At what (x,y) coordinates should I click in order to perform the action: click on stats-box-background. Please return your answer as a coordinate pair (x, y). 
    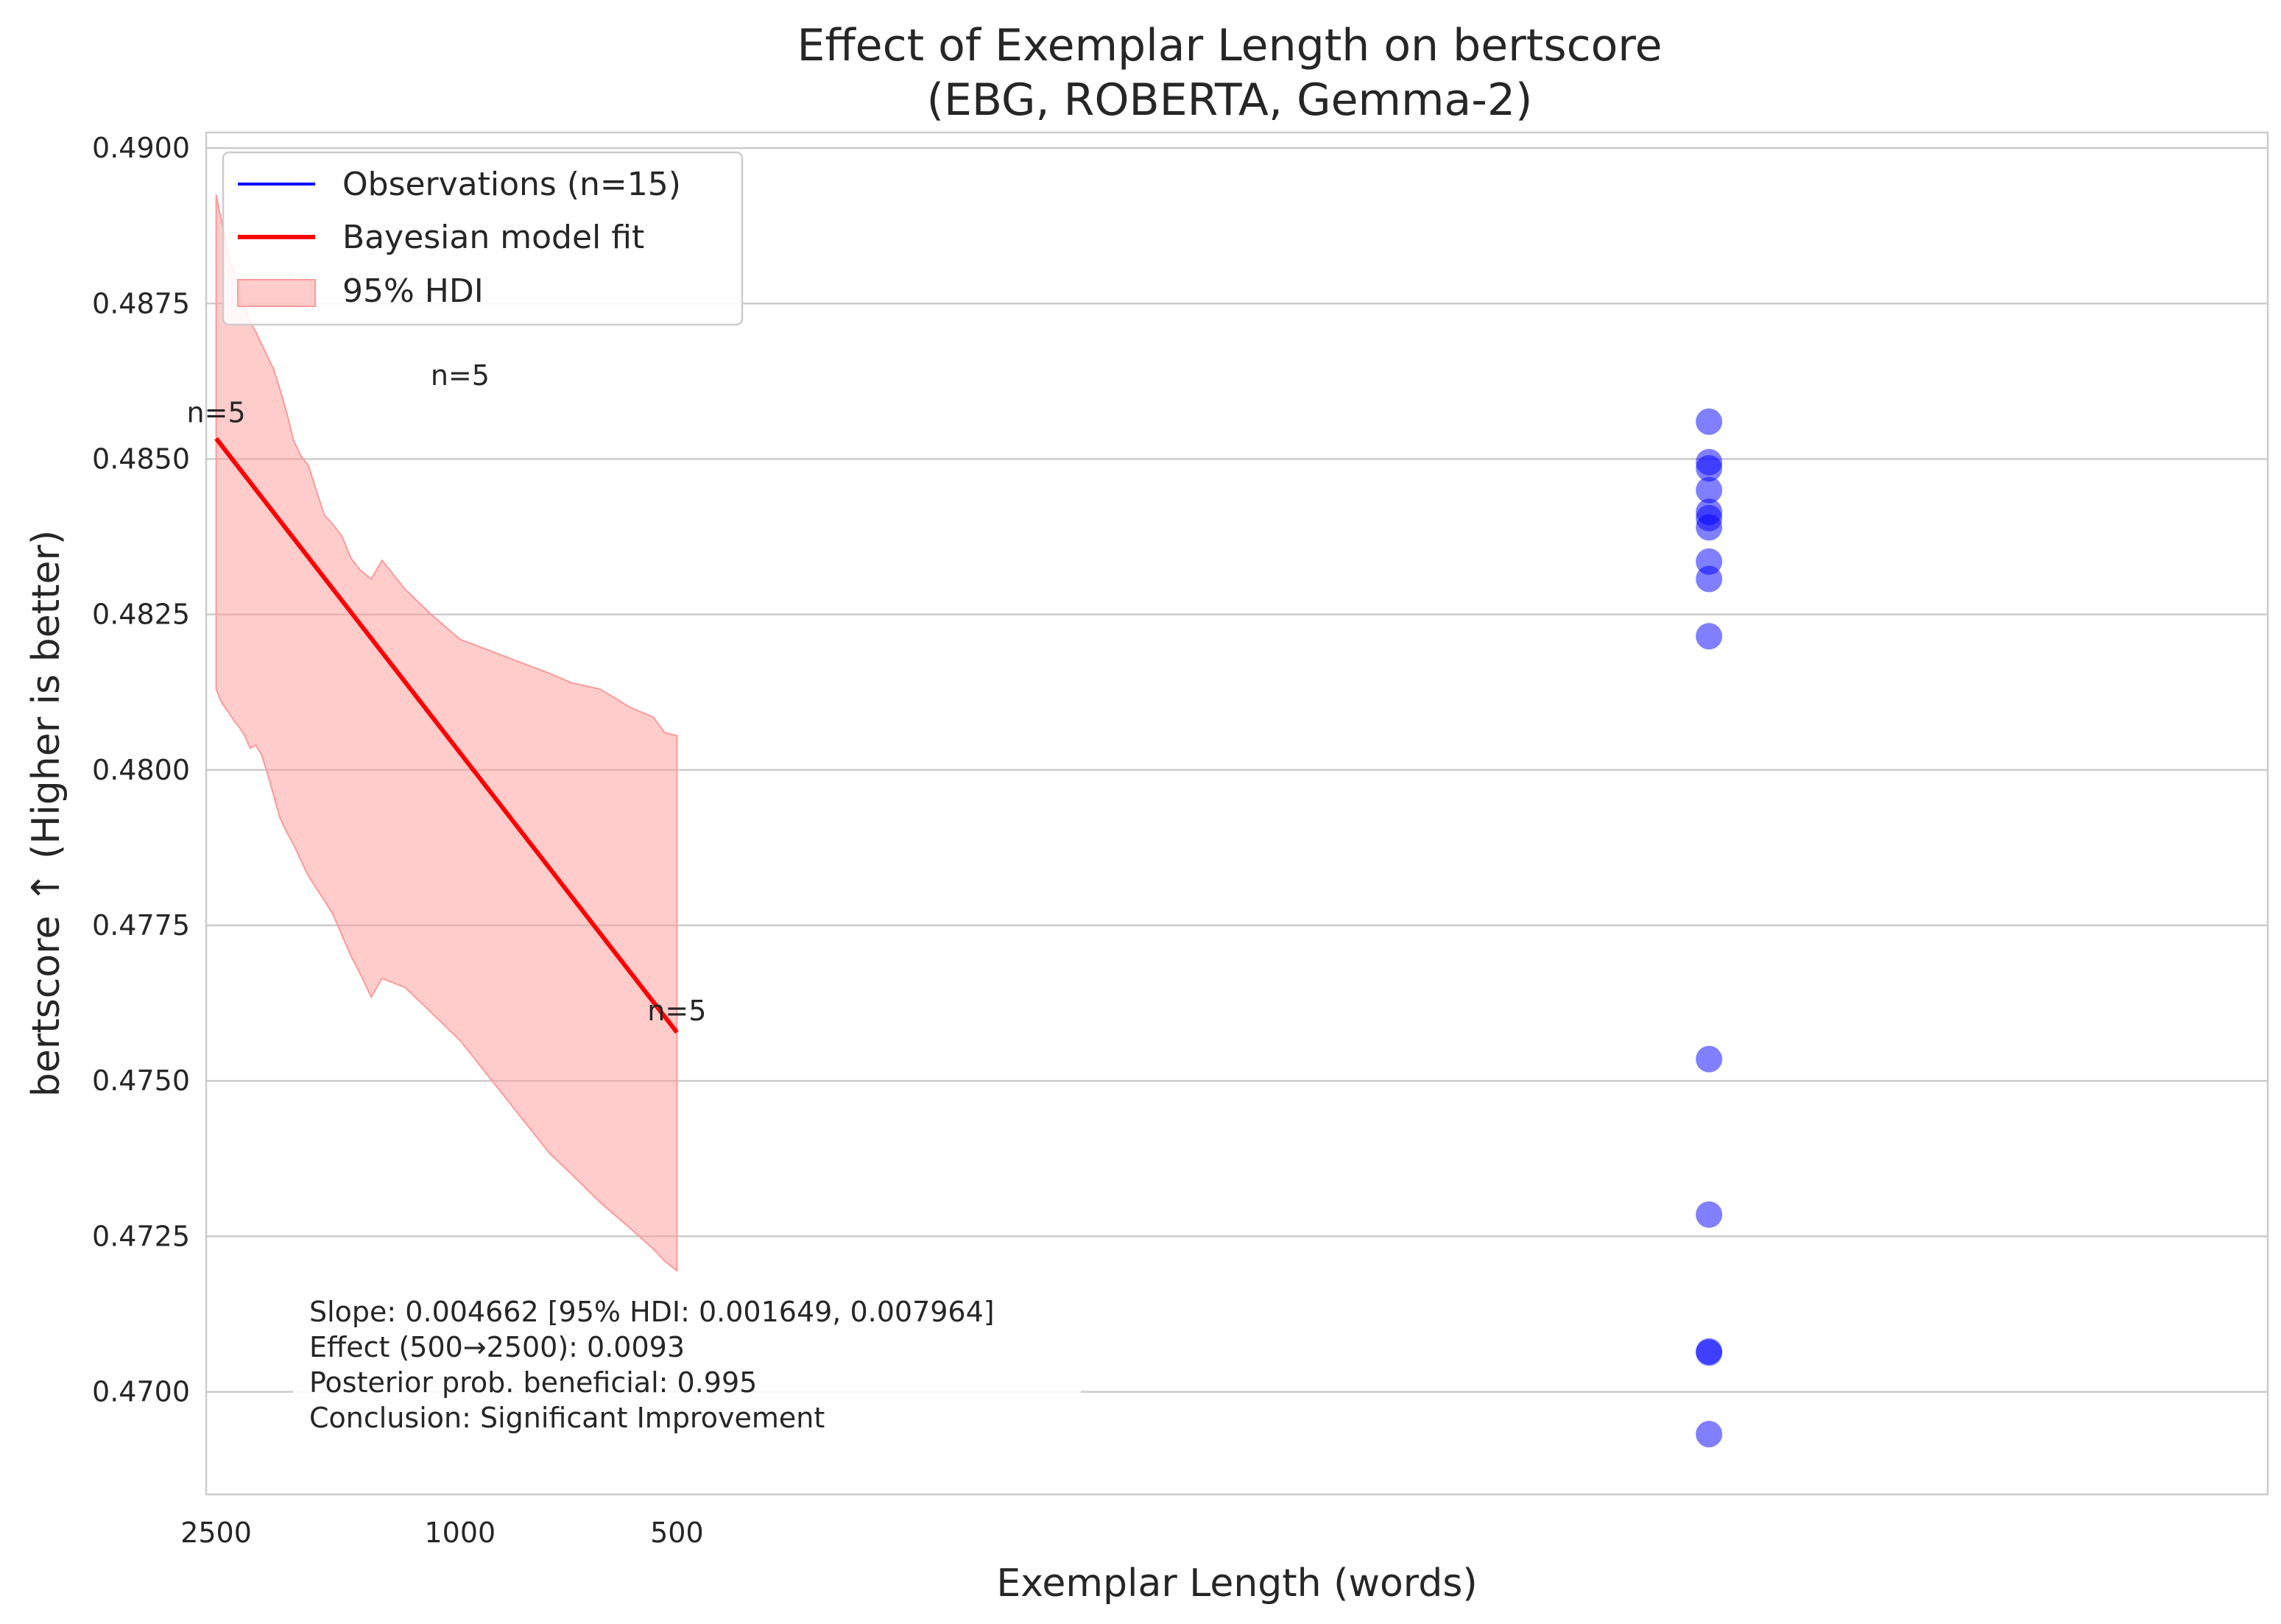
    Looking at the image, I should click on (687, 1367).